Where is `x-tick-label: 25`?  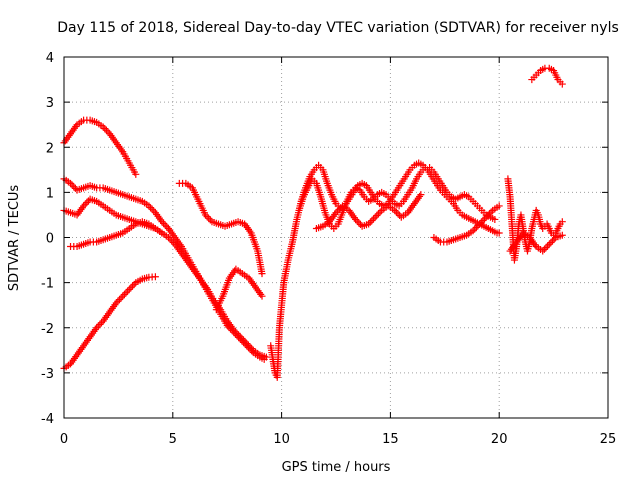
x-tick-label: 25 is located at coordinates (608, 439).